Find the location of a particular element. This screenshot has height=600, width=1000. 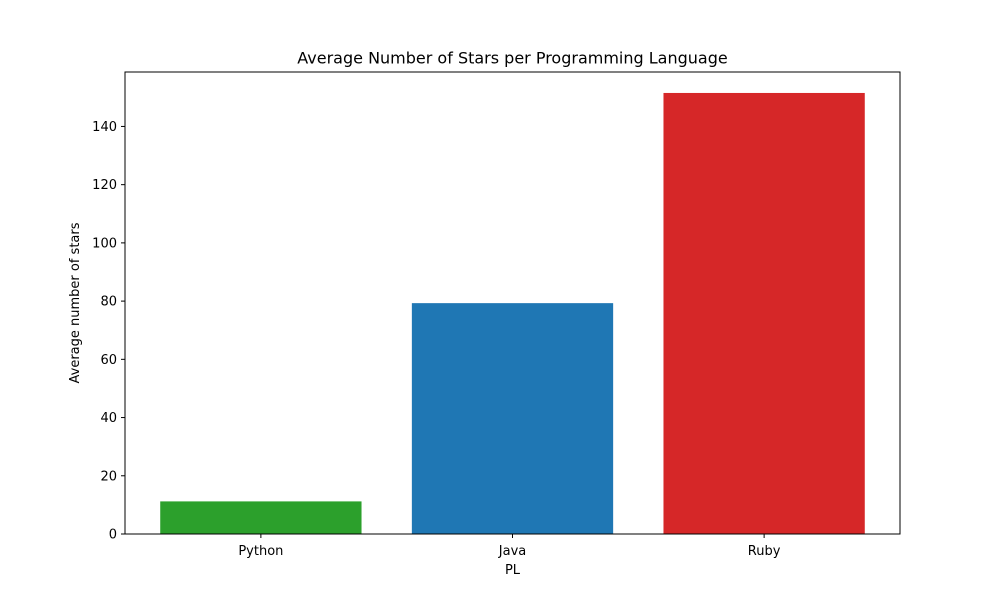

x-axis-label: PL is located at coordinates (513, 570).